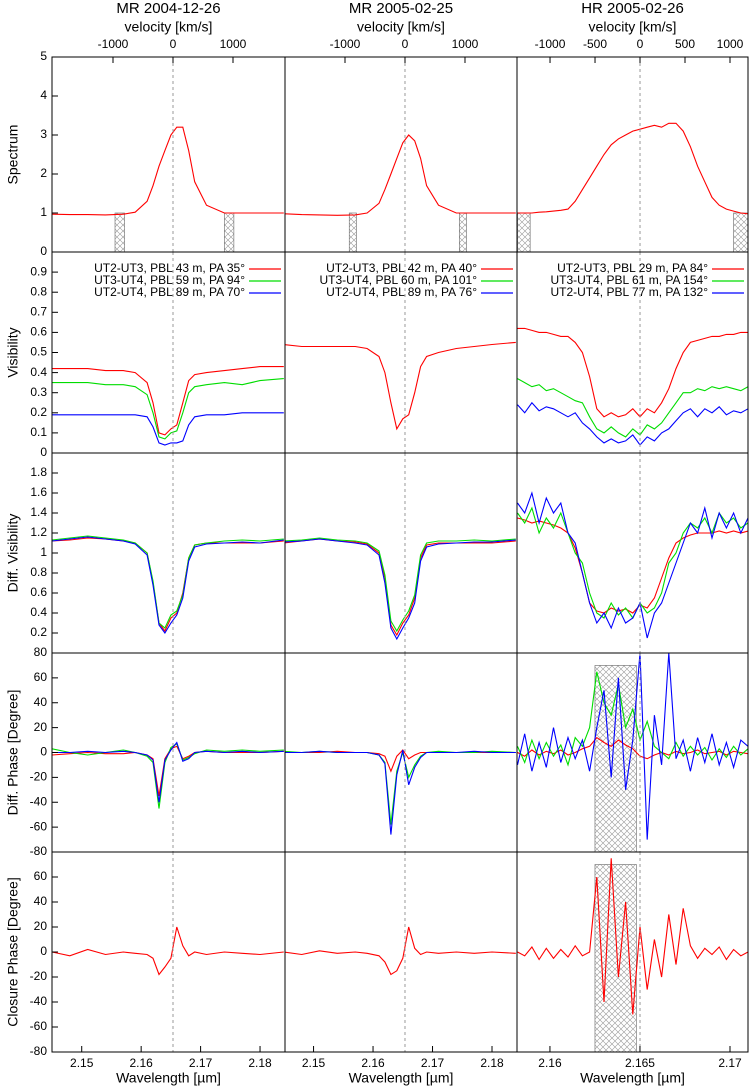 This screenshot has width=751, height=1090. What do you see at coordinates (38, 352) in the screenshot?
I see `y-tick-label: 0.5` at bounding box center [38, 352].